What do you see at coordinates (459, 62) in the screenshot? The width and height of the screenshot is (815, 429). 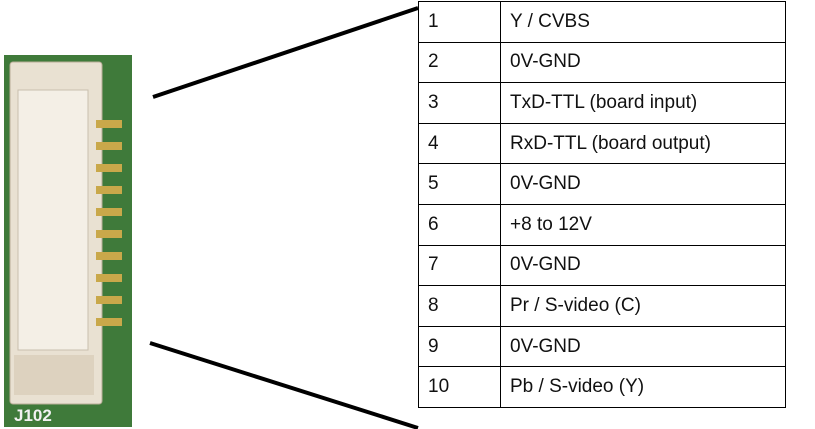 I see `pin-number: 2` at bounding box center [459, 62].